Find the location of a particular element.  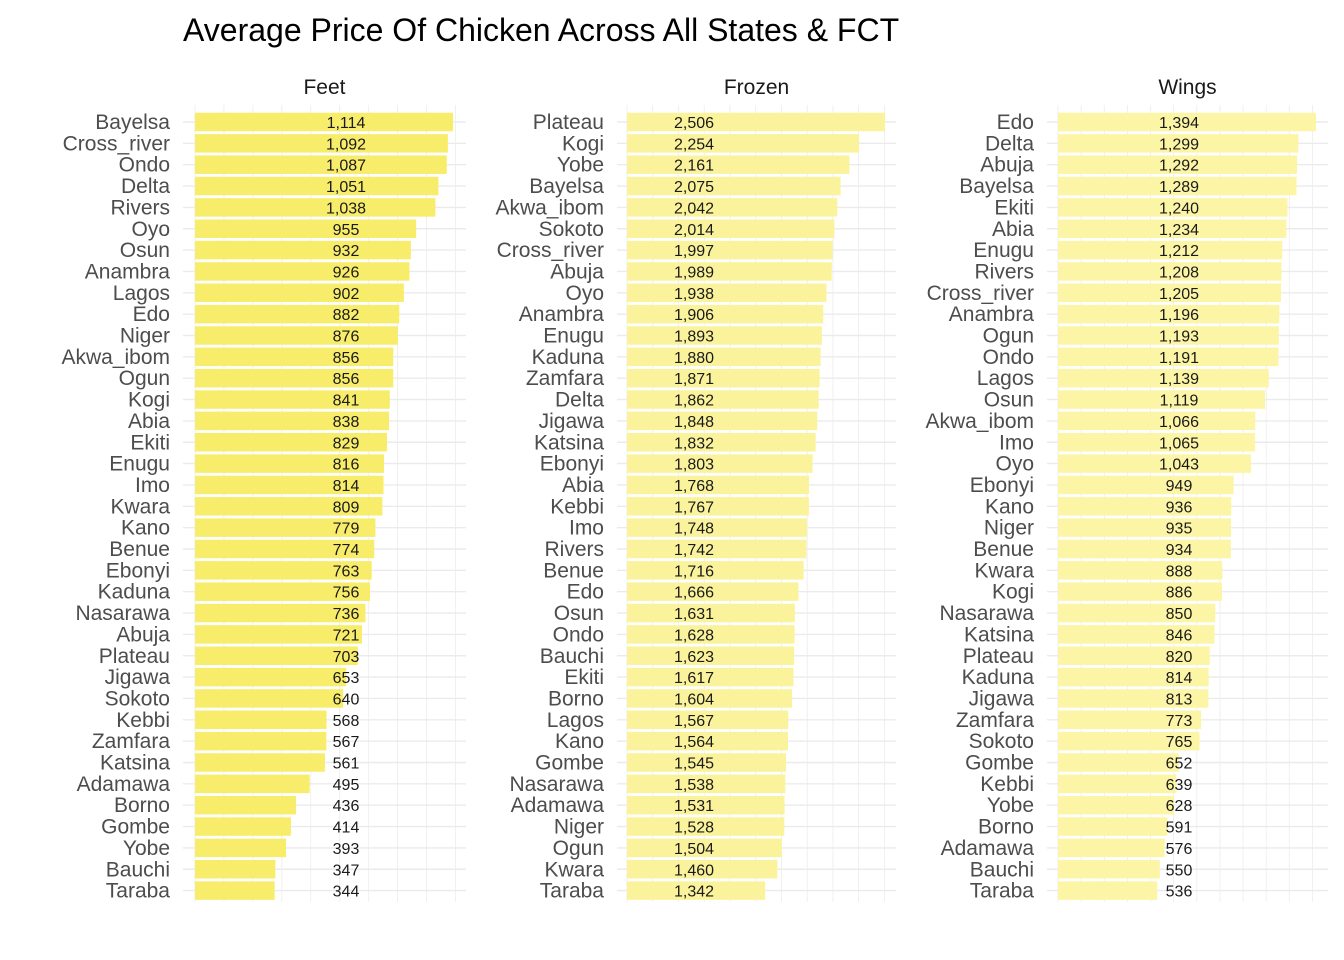

value-label: 856 is located at coordinates (346, 358).